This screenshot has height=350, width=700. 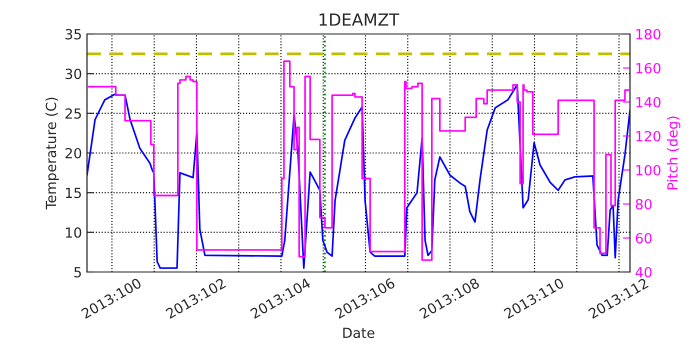 What do you see at coordinates (648, 68) in the screenshot?
I see `y2-tick-label: 160` at bounding box center [648, 68].